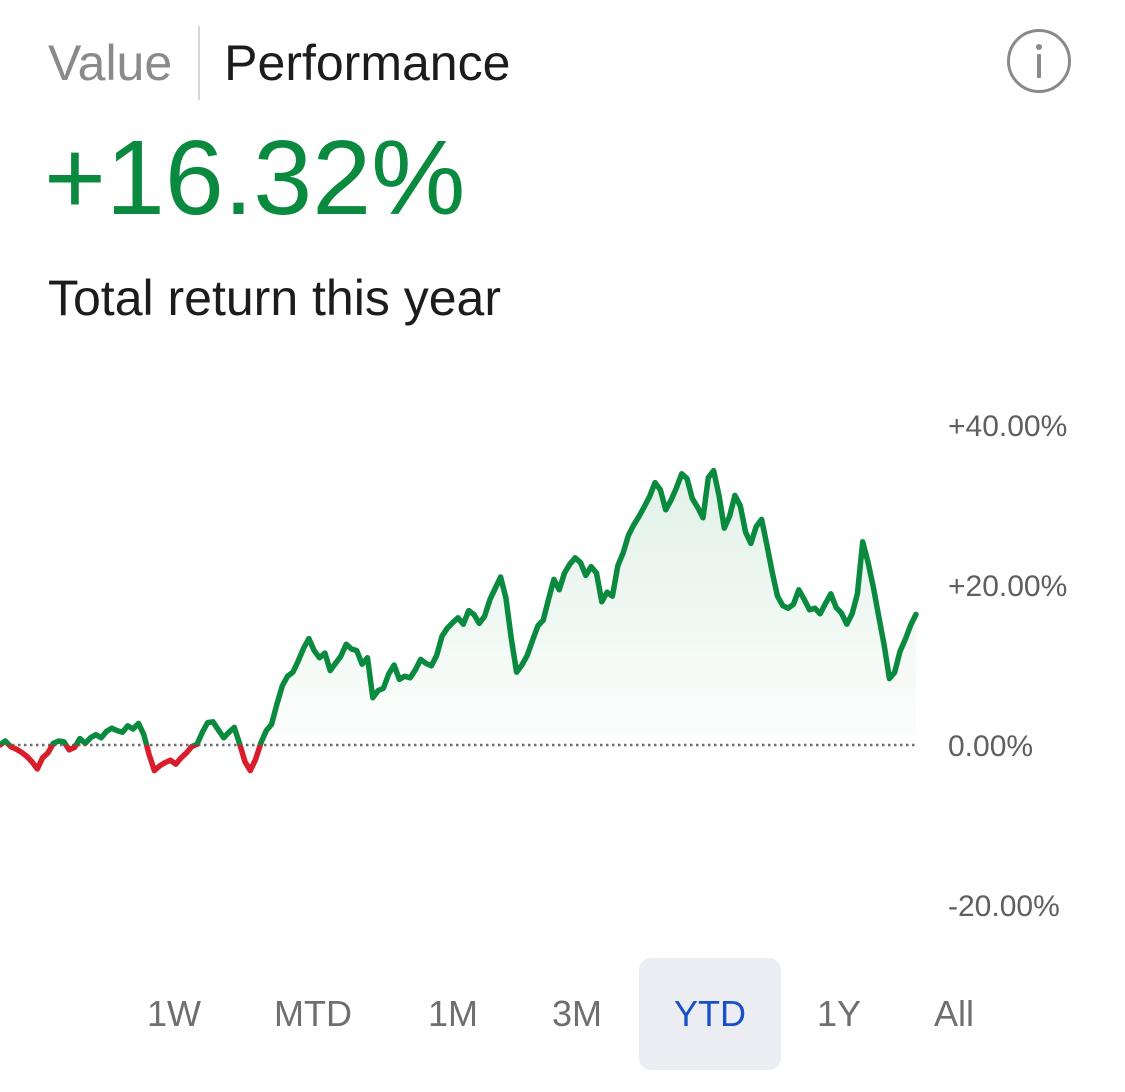 This screenshot has width=1125, height=1092. What do you see at coordinates (839, 1013) in the screenshot?
I see `range-button-1y: 1Y` at bounding box center [839, 1013].